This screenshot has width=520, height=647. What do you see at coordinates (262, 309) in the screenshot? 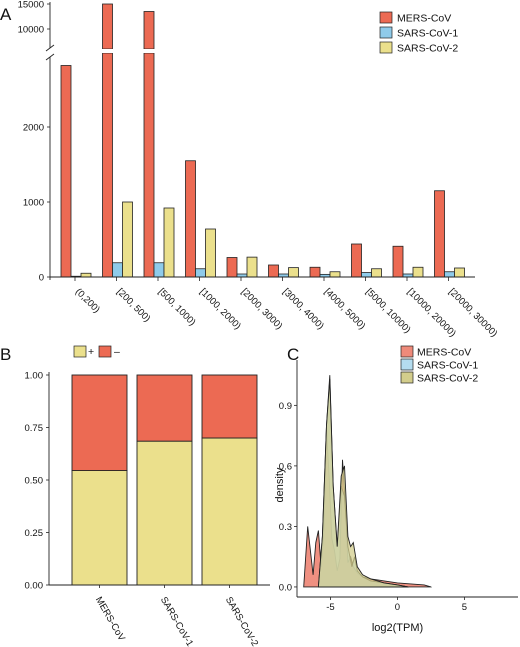
I see `x-tick-label-4: [2000, 3000)` at bounding box center [262, 309].